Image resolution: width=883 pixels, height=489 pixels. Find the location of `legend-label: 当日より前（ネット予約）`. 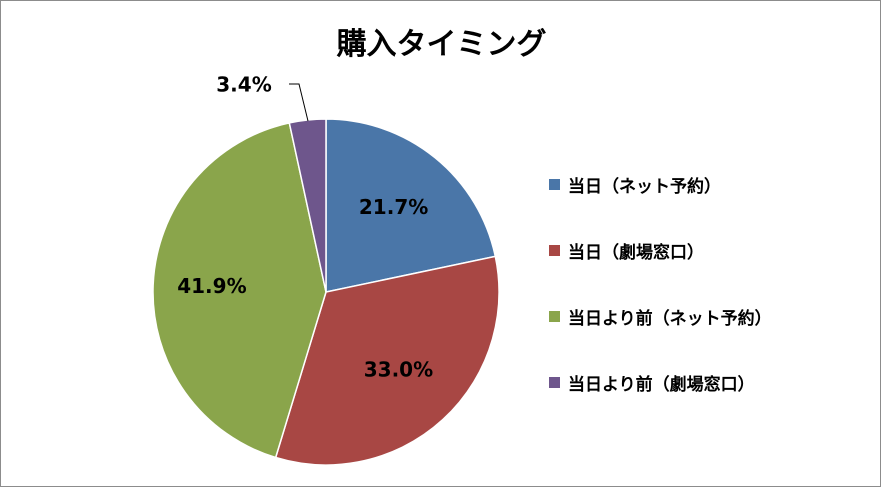

legend-label: 当日より前（ネット予約） is located at coordinates (670, 318).